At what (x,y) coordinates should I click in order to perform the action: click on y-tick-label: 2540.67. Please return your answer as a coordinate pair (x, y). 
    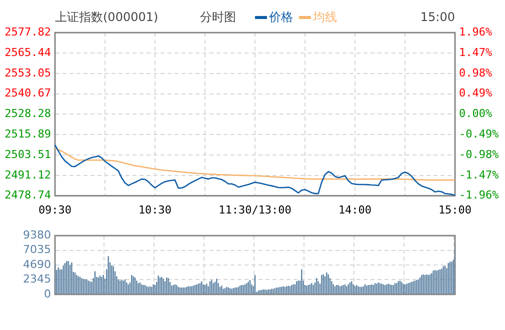
    Looking at the image, I should click on (27, 93).